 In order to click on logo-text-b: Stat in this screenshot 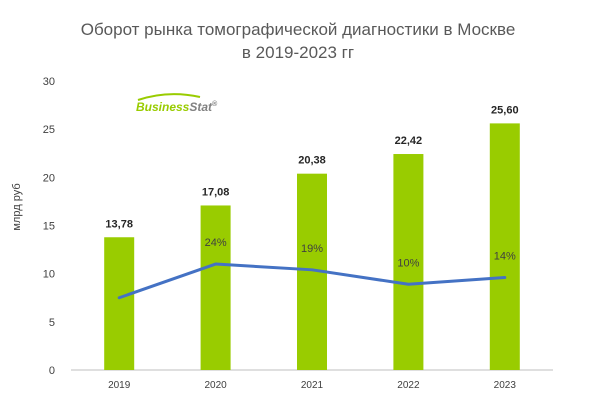, I will do `click(201, 107)`.